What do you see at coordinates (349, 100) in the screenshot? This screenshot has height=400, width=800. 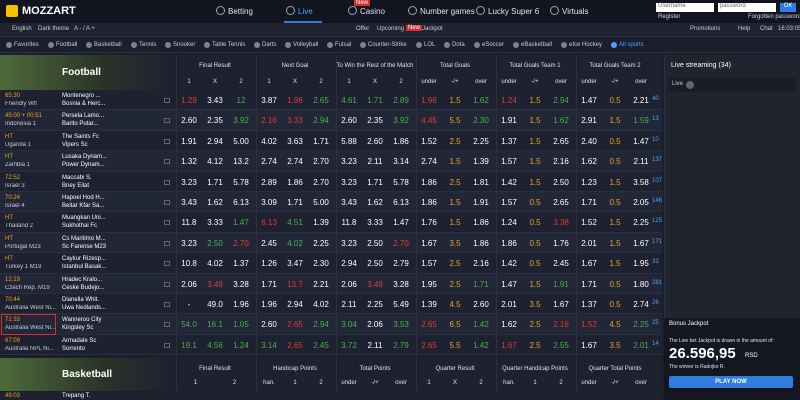 I see `odd-cell: 4.61` at bounding box center [349, 100].